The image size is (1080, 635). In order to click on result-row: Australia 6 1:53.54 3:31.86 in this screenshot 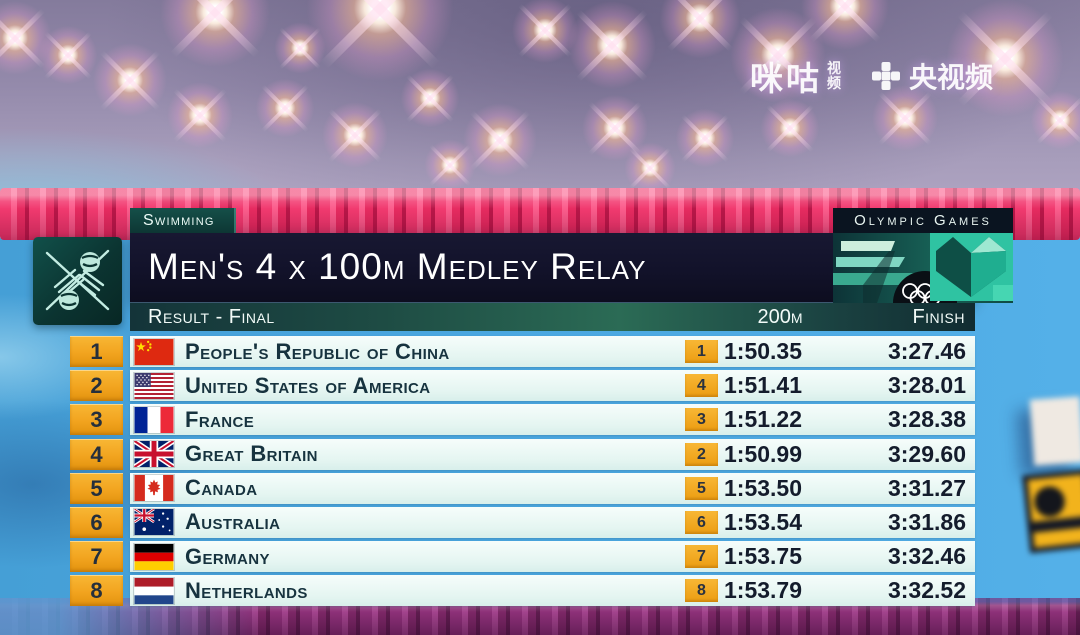, I will do `click(552, 522)`.